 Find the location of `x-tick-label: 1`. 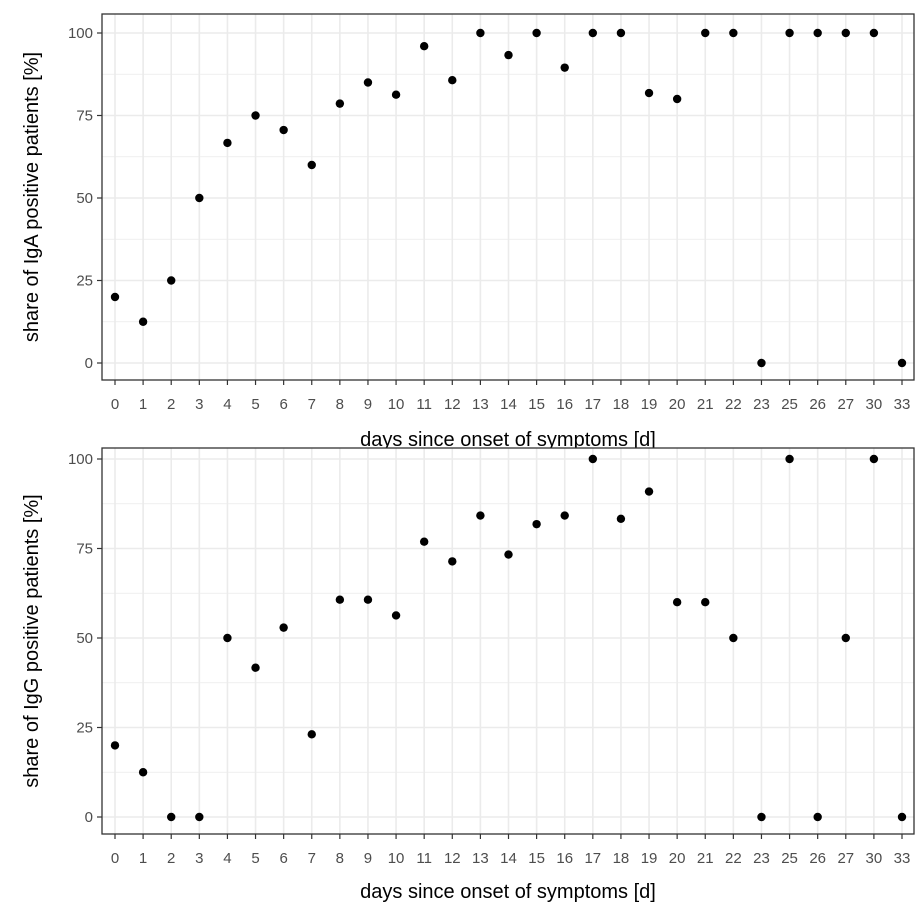

x-tick-label: 1 is located at coordinates (143, 404).